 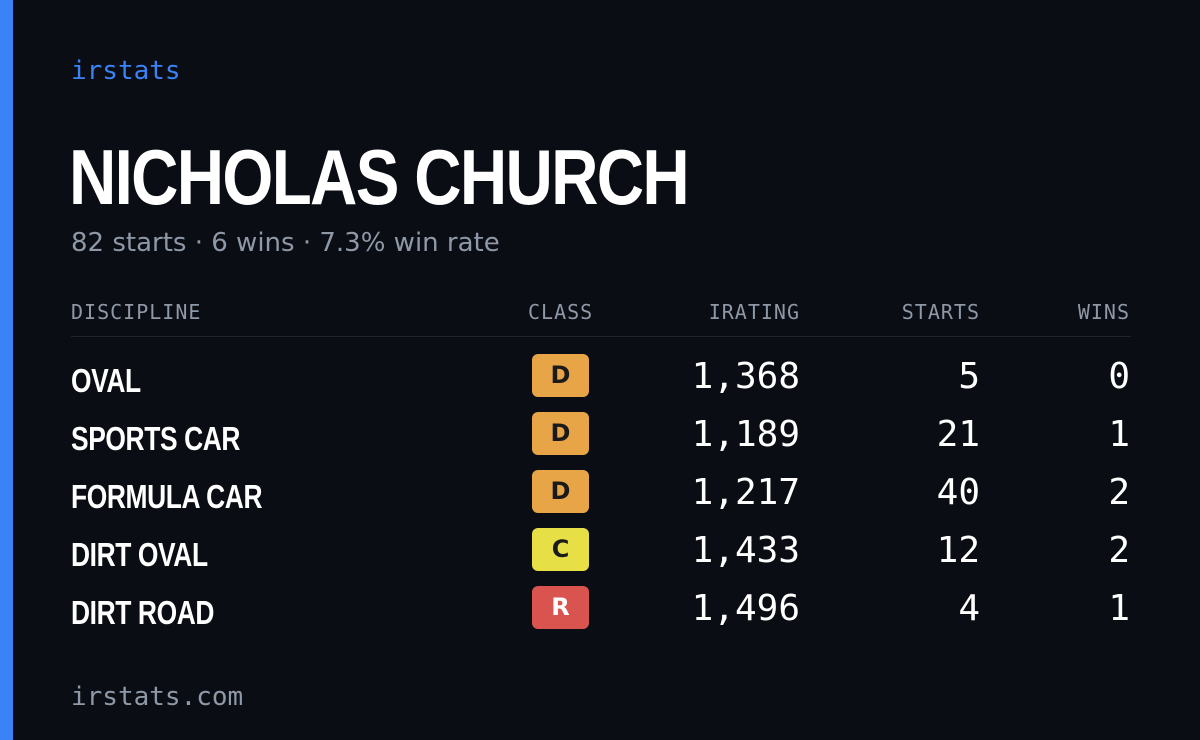 I want to click on table-row: FORMULA CAR D 1,217 40 2, so click(x=601, y=499).